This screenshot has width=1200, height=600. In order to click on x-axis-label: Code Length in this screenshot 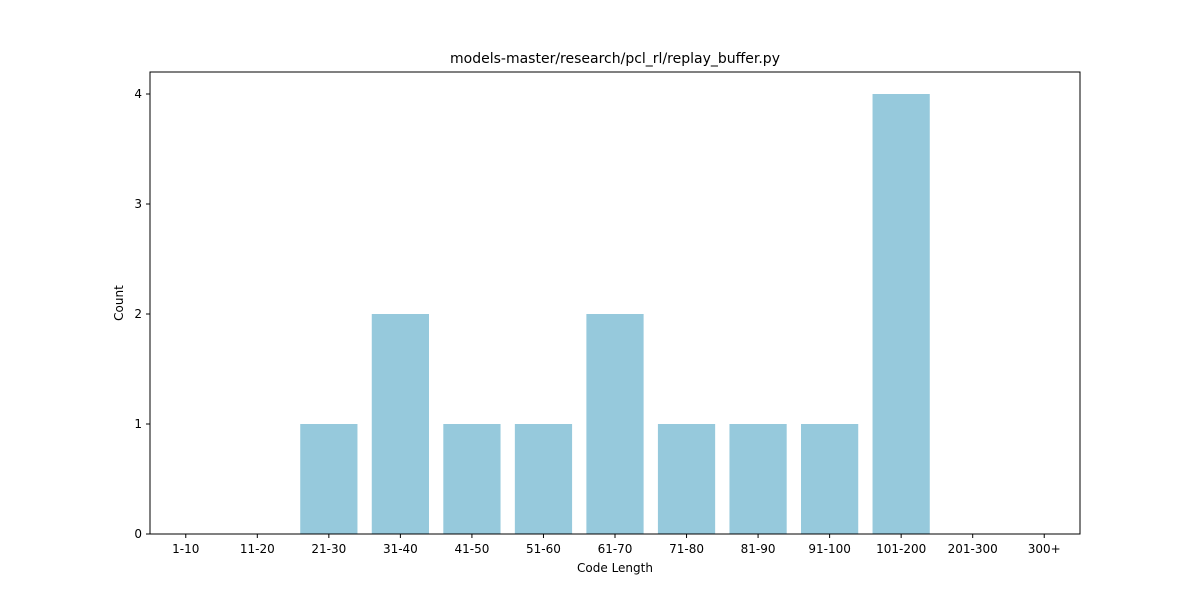, I will do `click(615, 568)`.